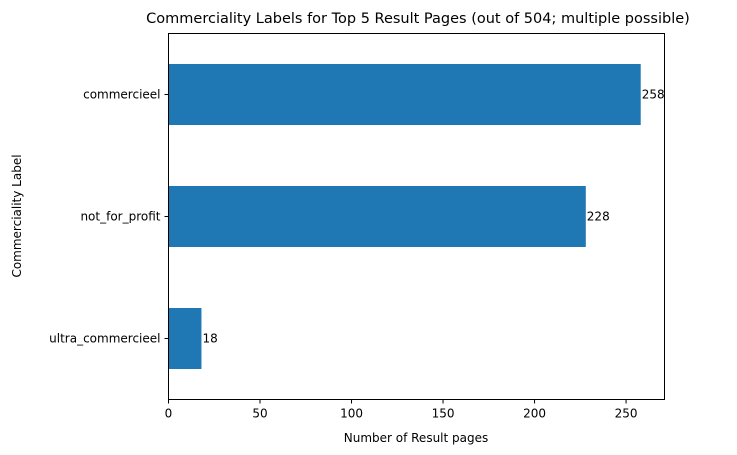 The height and width of the screenshot is (455, 737). I want to click on data-label-ultra_commercieel: 18, so click(209, 339).